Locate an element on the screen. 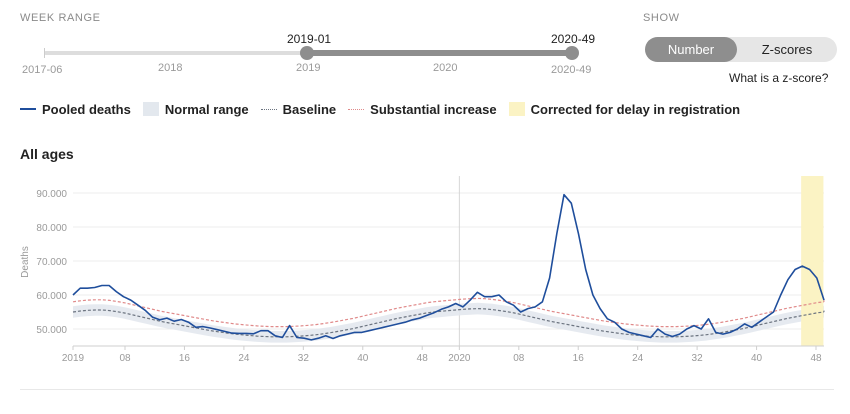 The height and width of the screenshot is (414, 850). legend-item-normal: Normal range is located at coordinates (195, 109).